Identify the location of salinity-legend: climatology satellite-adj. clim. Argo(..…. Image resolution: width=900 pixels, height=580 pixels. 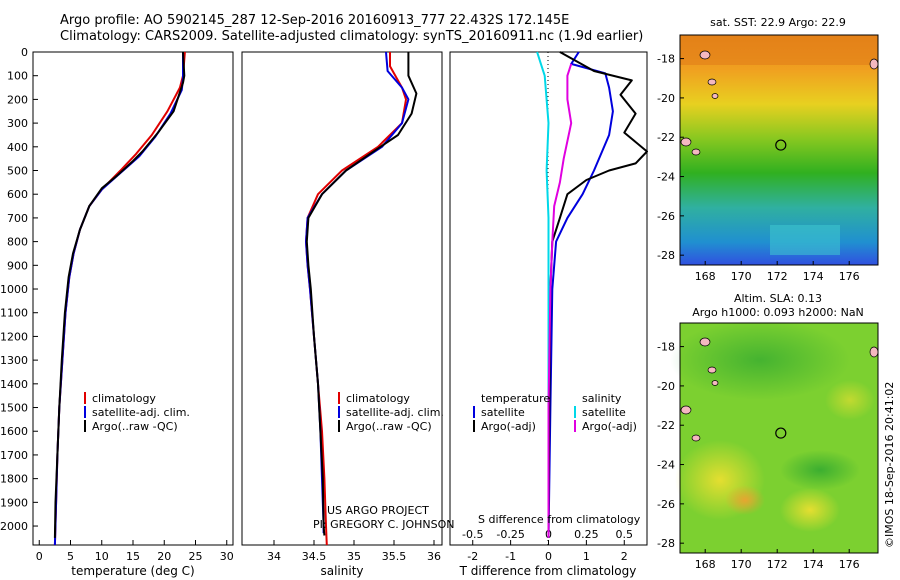
(391, 412).